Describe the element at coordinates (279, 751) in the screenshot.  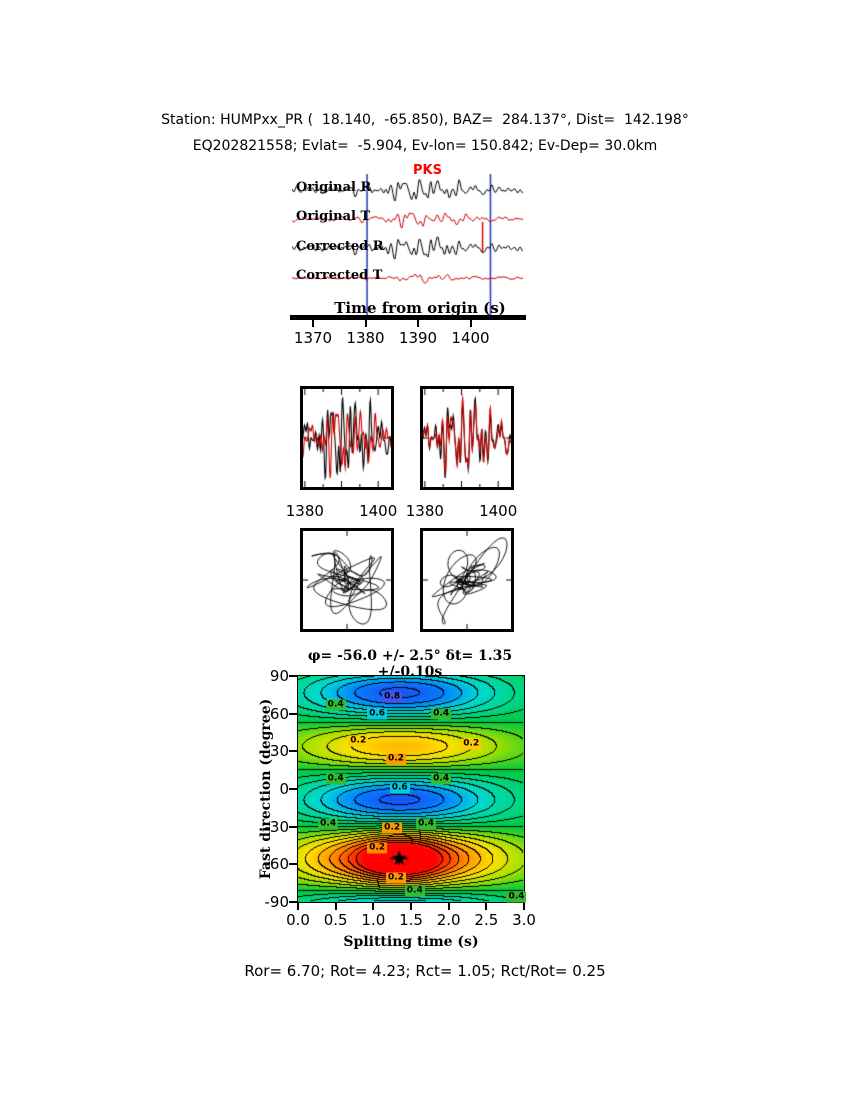
I see `fast-direction-tick-label: 30` at that location.